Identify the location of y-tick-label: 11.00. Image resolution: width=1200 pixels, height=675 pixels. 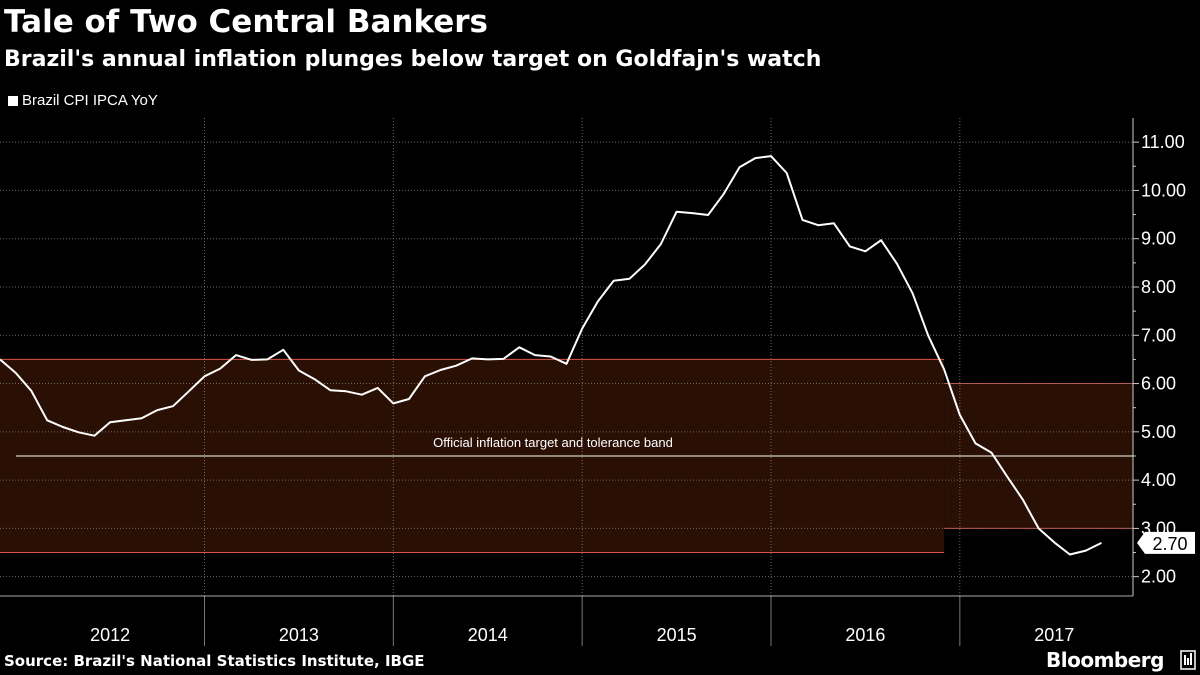
(1163, 142).